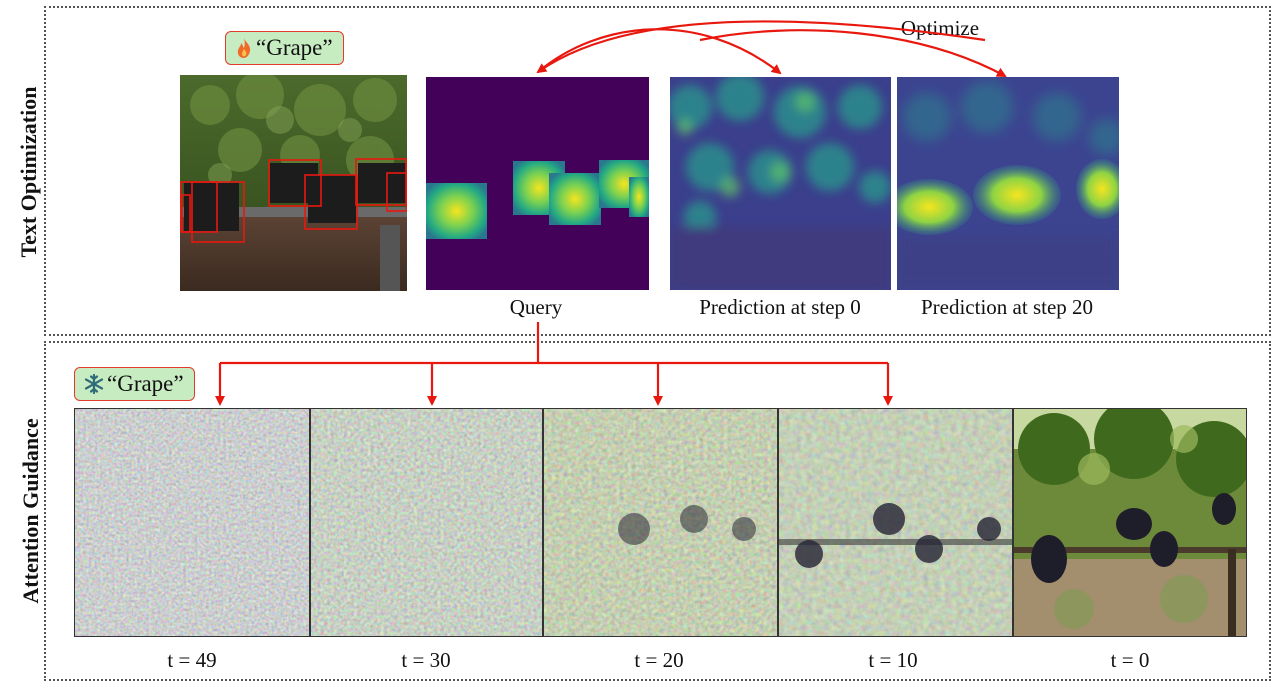 The height and width of the screenshot is (687, 1278). What do you see at coordinates (1007, 307) in the screenshot?
I see `step20-caption: Prediction at step 20` at bounding box center [1007, 307].